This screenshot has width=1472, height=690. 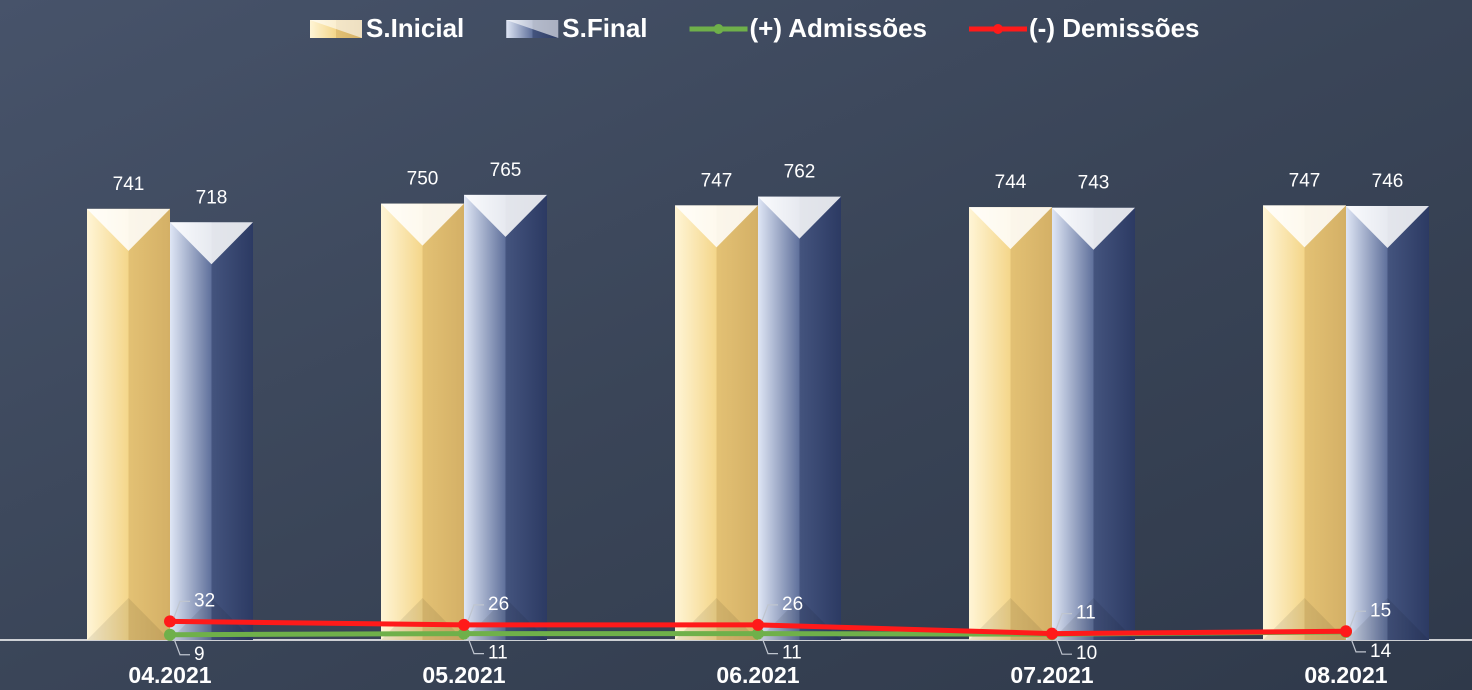 What do you see at coordinates (604, 28) in the screenshot?
I see `legend-label: S.Final` at bounding box center [604, 28].